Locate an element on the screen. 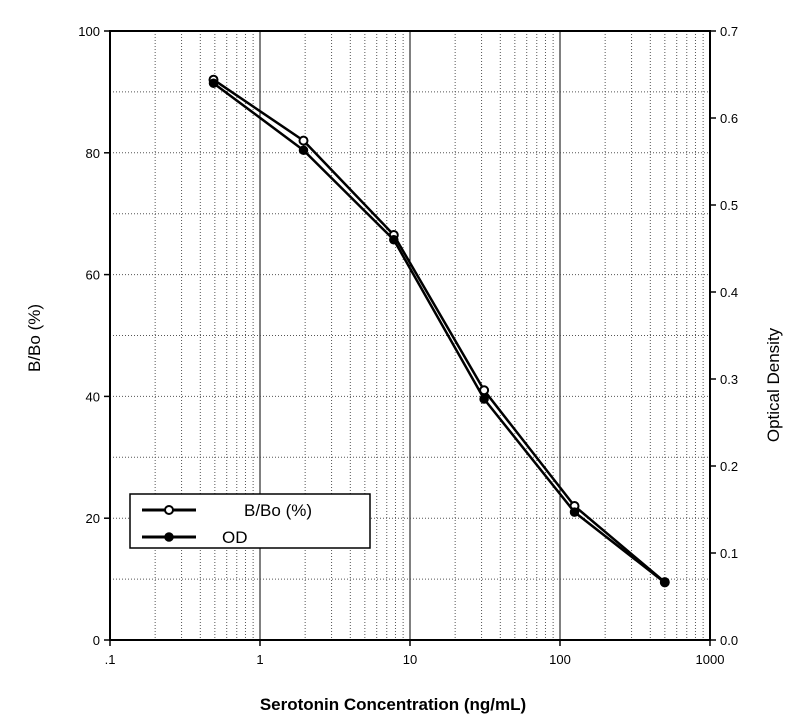 This screenshot has width=800, height=724. y-tick-label: 60 is located at coordinates (93, 275).